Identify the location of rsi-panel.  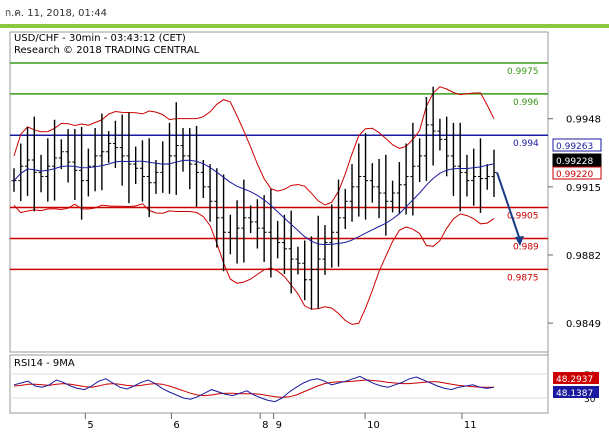
(279, 384).